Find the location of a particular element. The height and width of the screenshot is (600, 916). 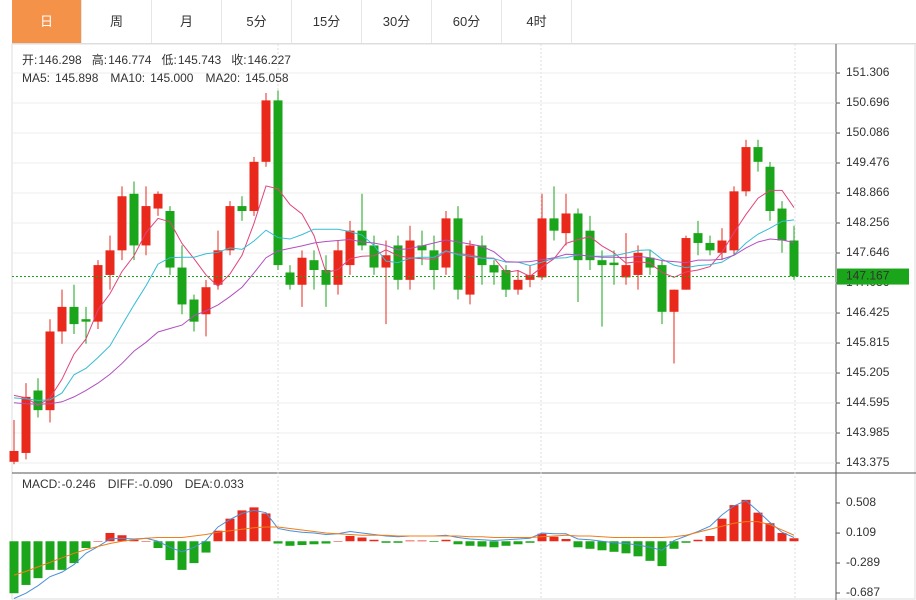

period-tab: 周 is located at coordinates (117, 21).